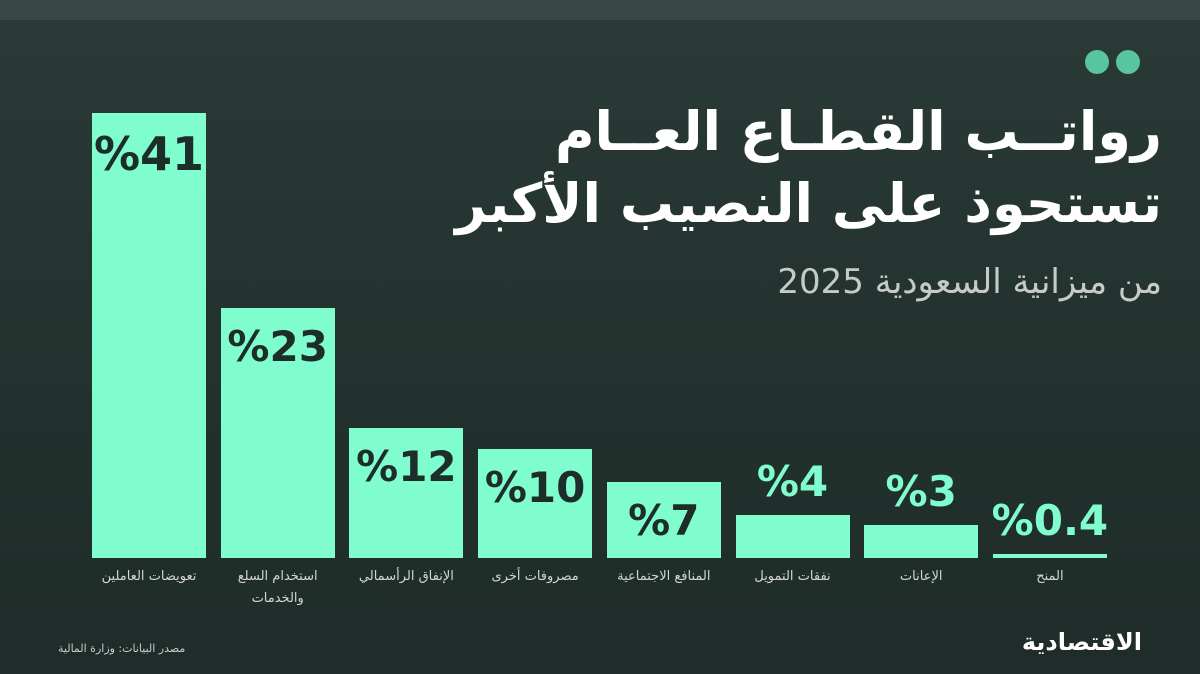 The image size is (1200, 674). I want to click on value-label: %3, so click(921, 492).